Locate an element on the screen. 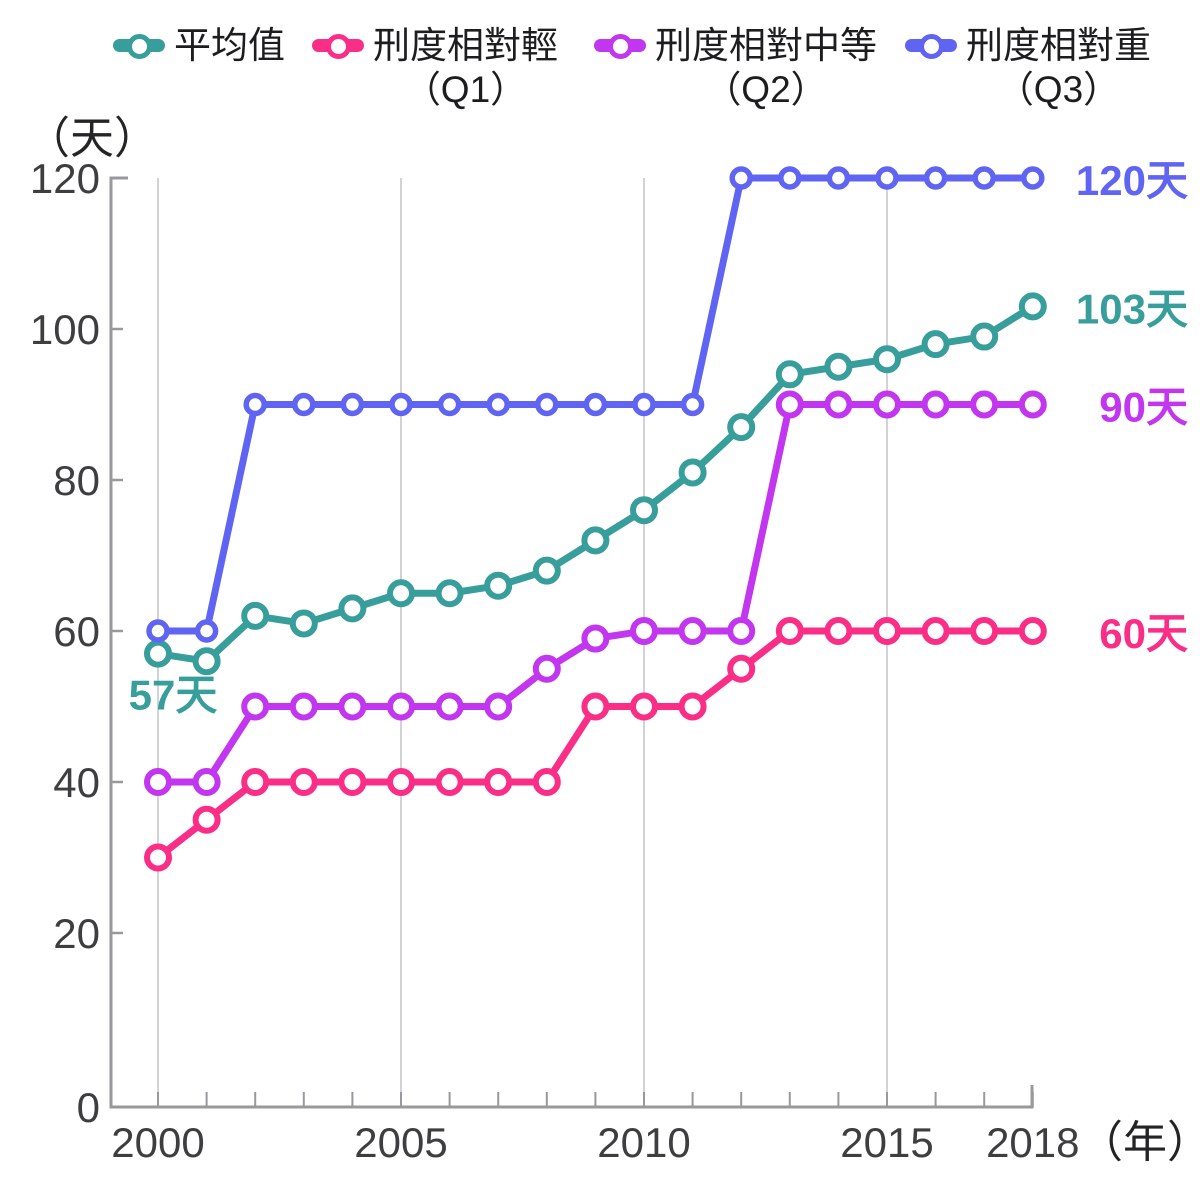  legend: 平均值 刑度相對輕 （Q1） 刑度相對中等 （Q2） is located at coordinates (600, 65).